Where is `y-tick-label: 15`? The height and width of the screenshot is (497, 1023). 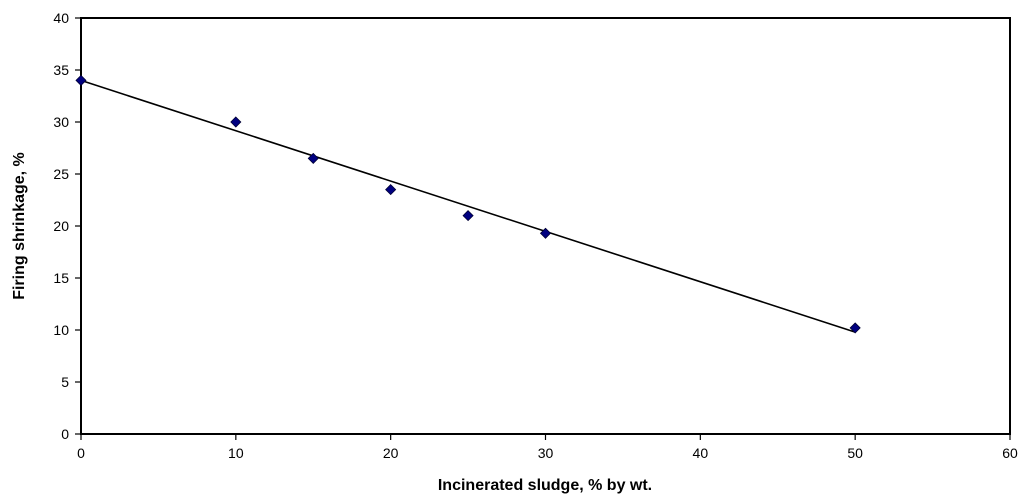
y-tick-label: 15 is located at coordinates (61, 278).